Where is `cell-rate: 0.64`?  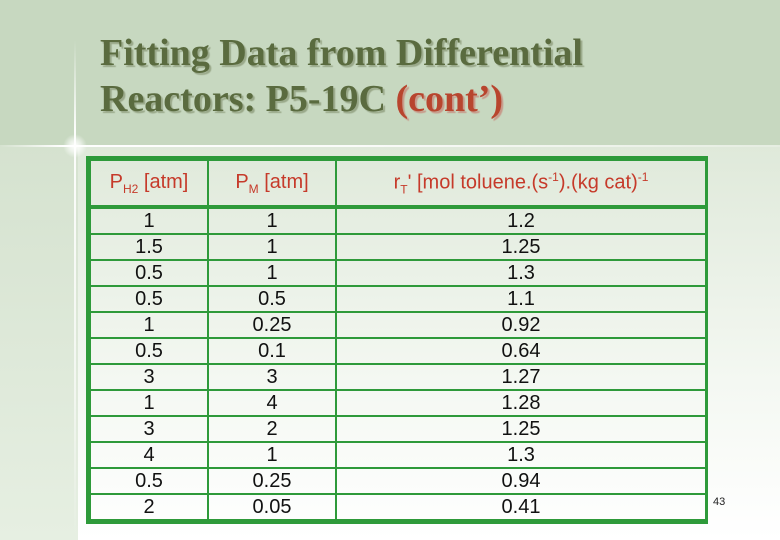
cell-rate: 0.64 is located at coordinates (521, 351).